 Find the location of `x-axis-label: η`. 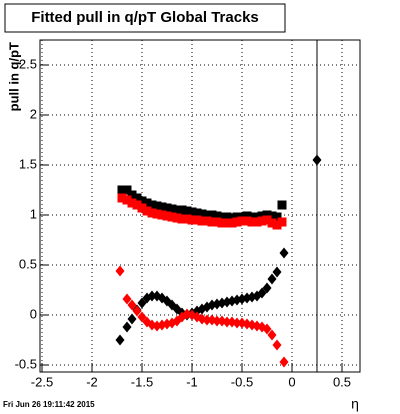

x-axis-label: η is located at coordinates (355, 404).